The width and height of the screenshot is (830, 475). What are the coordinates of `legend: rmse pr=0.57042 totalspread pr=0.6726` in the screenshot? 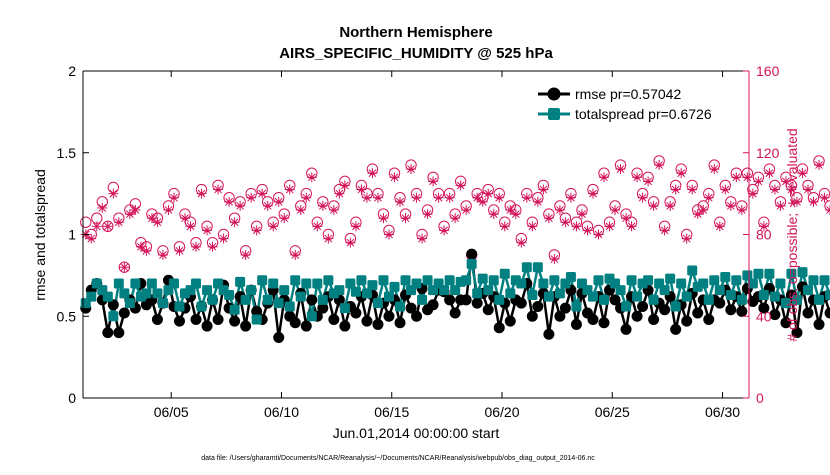 It's located at (641, 103).